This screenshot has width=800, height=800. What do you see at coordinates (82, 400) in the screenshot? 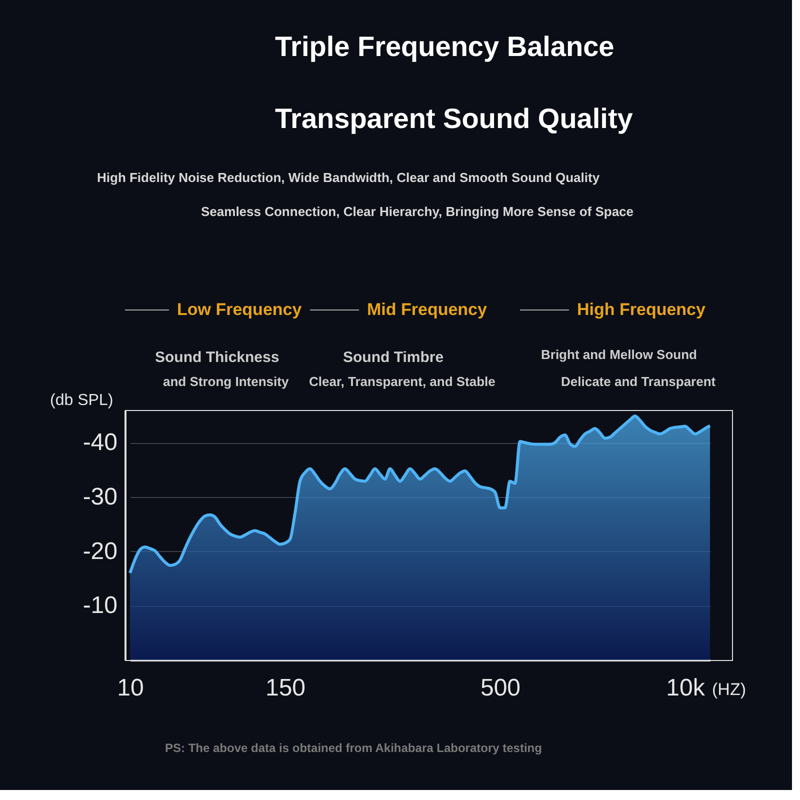
I see `y-axis-title: (db SPL)` at bounding box center [82, 400].